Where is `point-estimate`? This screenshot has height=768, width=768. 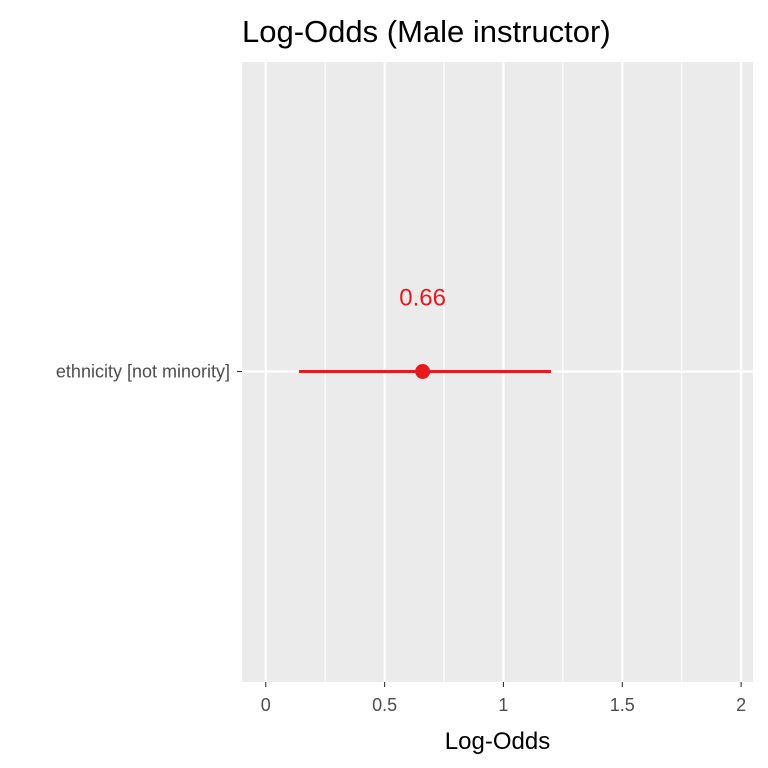
point-estimate is located at coordinates (423, 371).